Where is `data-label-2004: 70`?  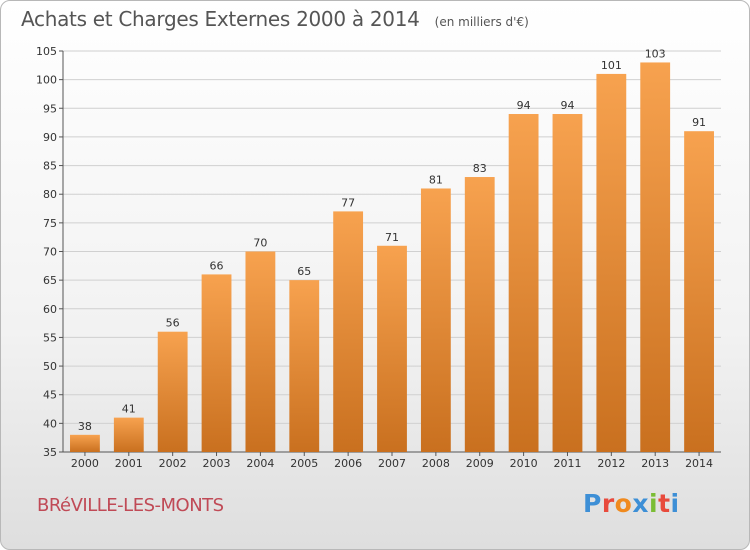 data-label-2004: 70 is located at coordinates (260, 243).